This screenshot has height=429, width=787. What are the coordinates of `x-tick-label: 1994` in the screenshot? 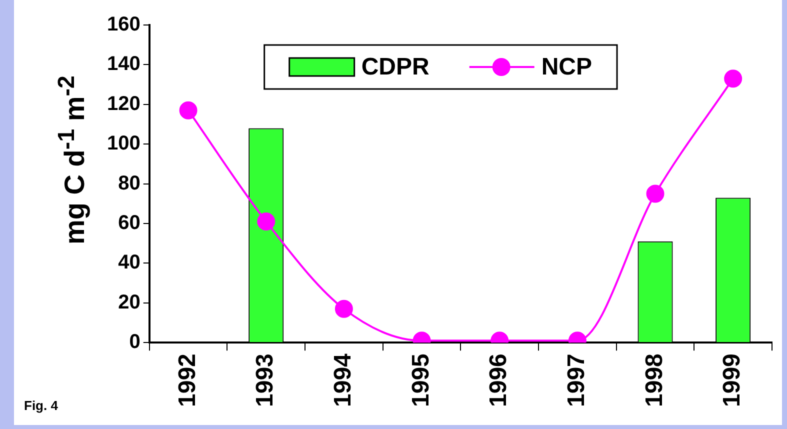 It's located at (343, 379).